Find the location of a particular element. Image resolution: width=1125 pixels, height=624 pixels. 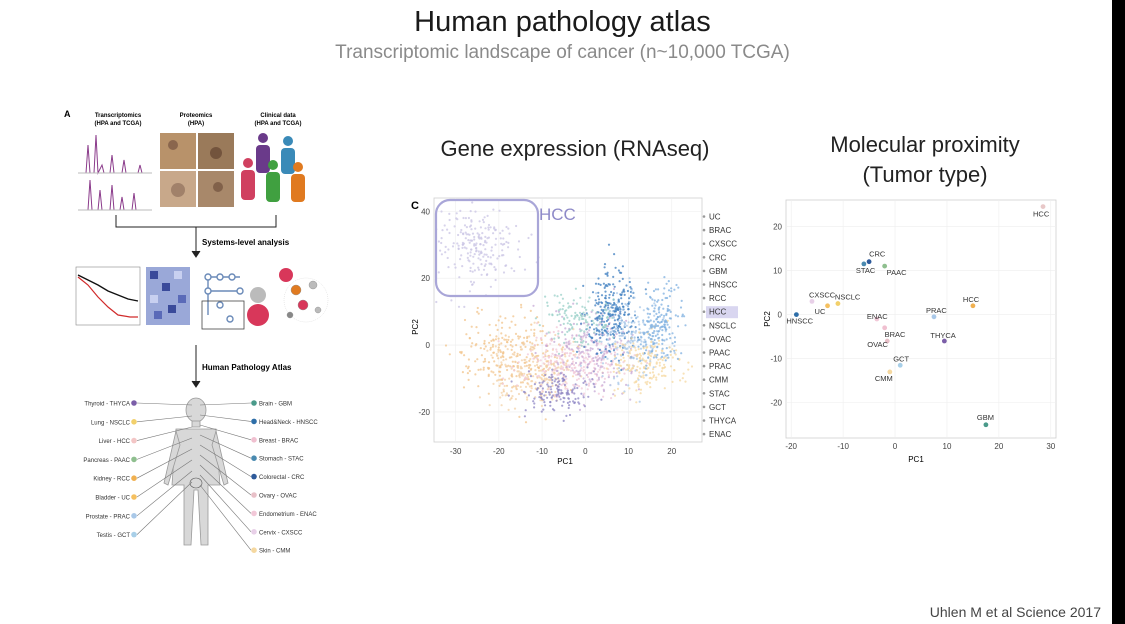

transcriptomics-peaks-graphic is located at coordinates (115, 172).